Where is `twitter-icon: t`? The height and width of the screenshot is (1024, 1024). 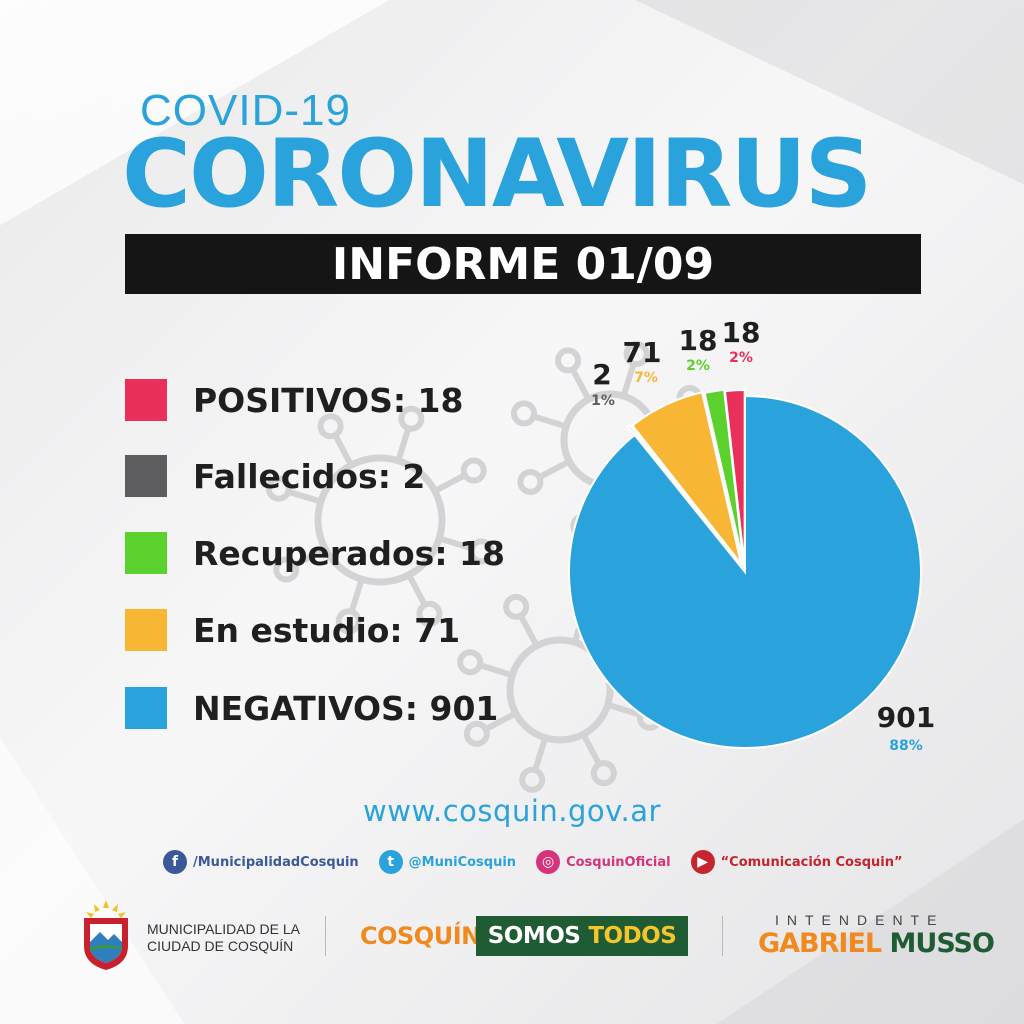 twitter-icon: t is located at coordinates (390, 862).